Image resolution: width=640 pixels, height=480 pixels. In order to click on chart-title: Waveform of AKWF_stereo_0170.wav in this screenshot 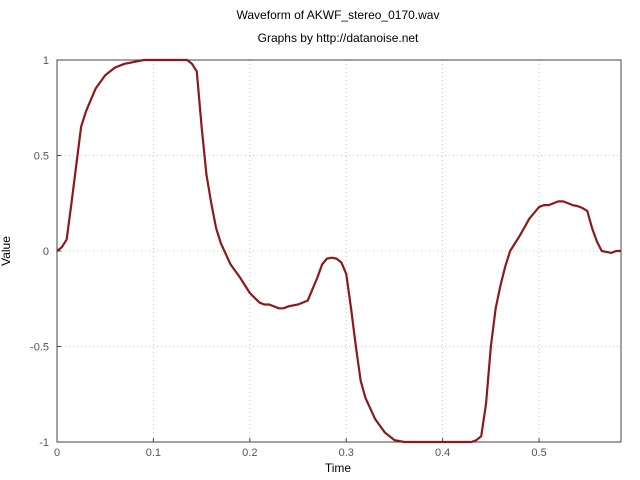, I will do `click(338, 15)`.